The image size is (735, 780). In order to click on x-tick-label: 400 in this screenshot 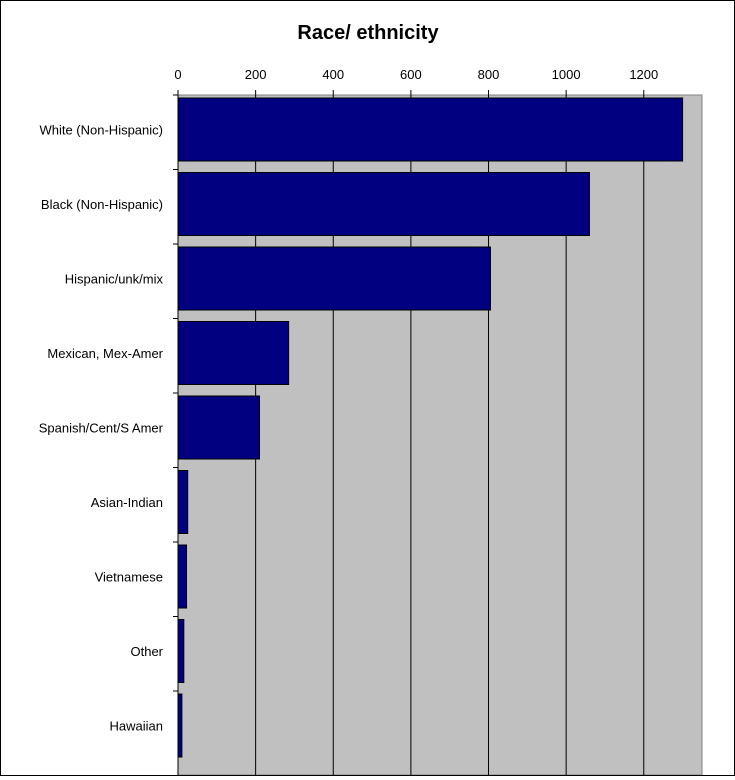, I will do `click(333, 74)`.